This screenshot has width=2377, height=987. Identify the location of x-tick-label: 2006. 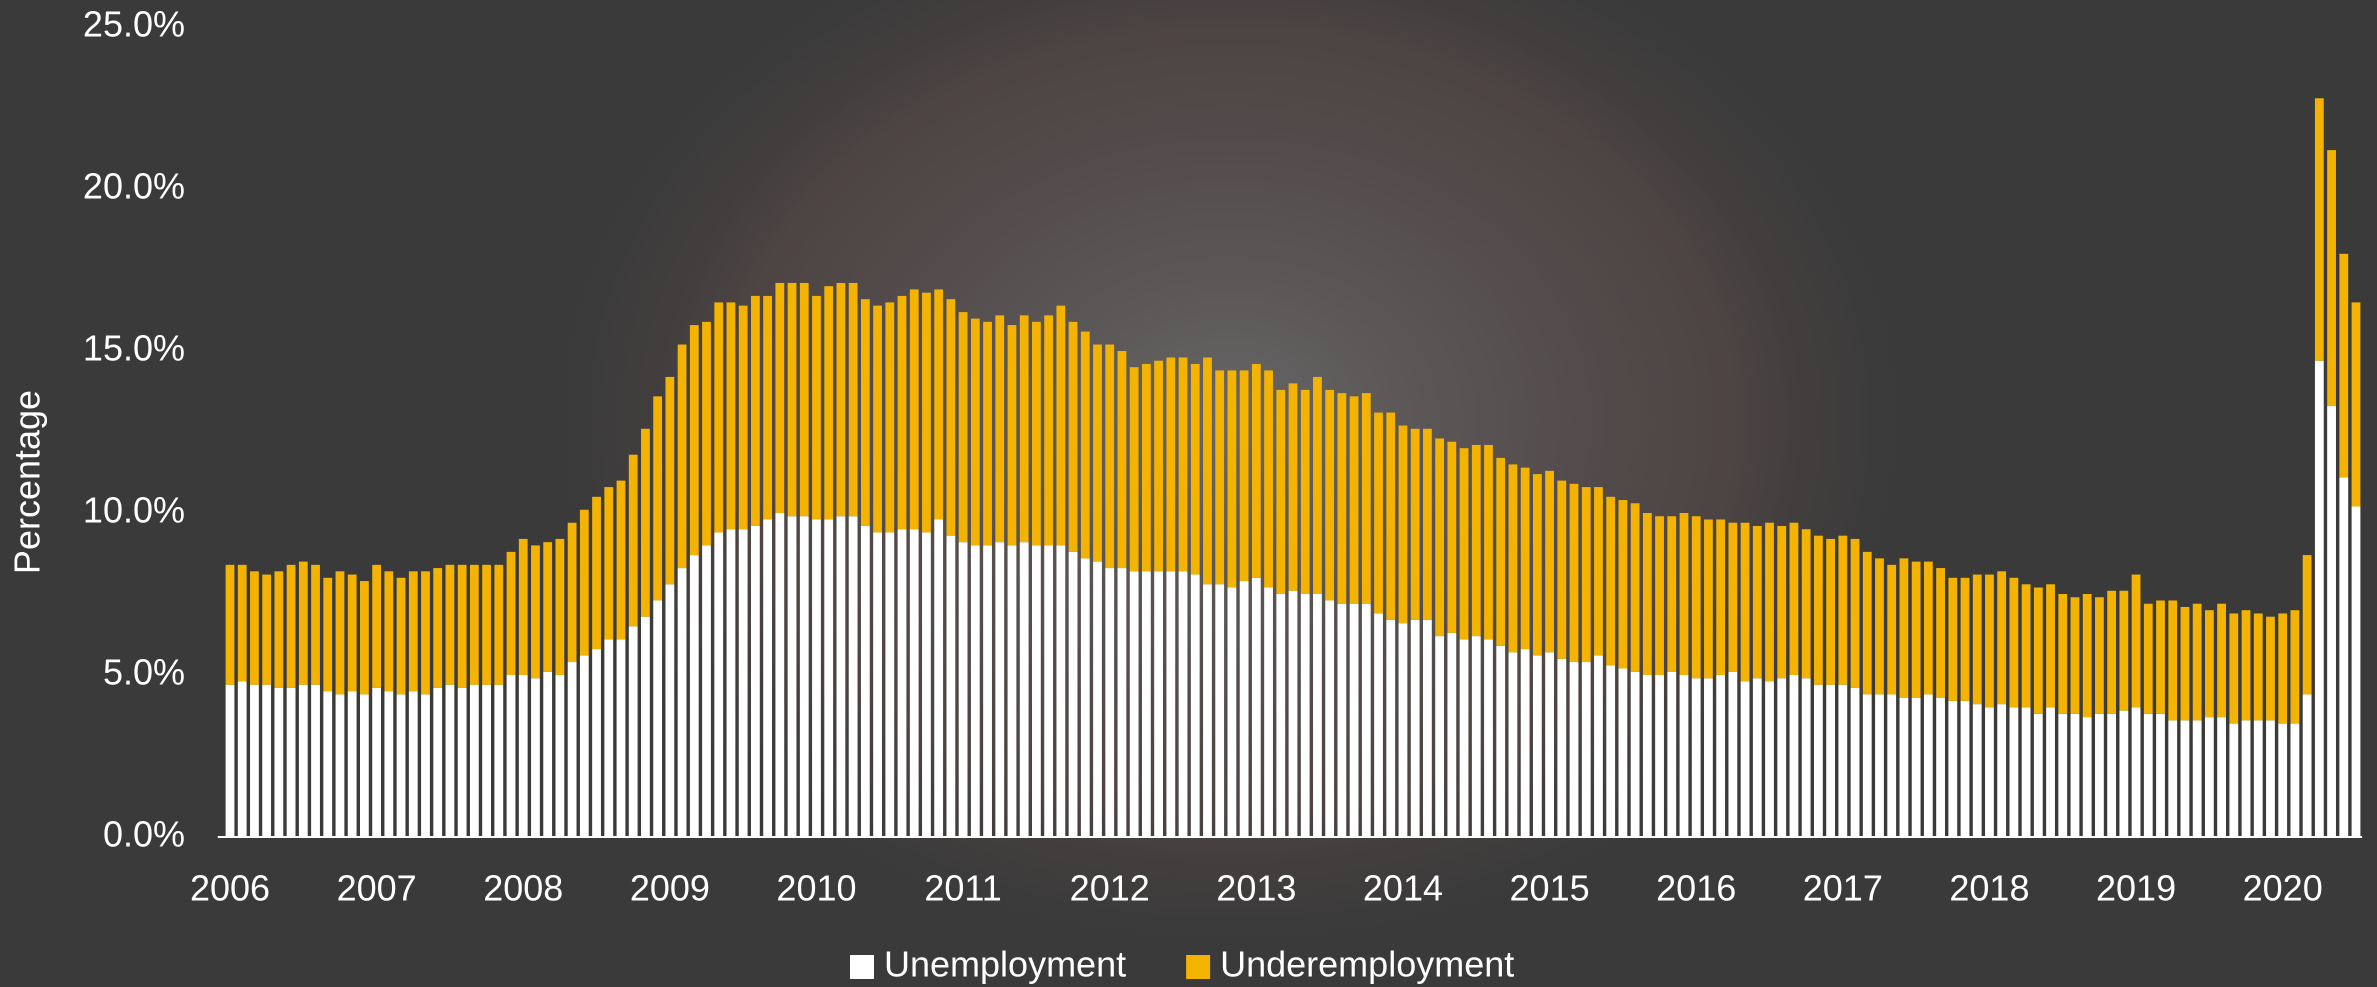
(230, 888).